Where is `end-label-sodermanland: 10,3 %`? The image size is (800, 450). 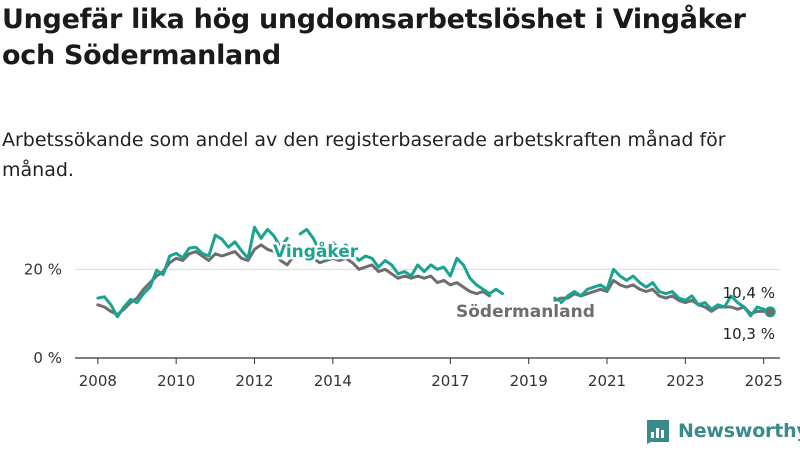
end-label-sodermanland: 10,3 % is located at coordinates (749, 334).